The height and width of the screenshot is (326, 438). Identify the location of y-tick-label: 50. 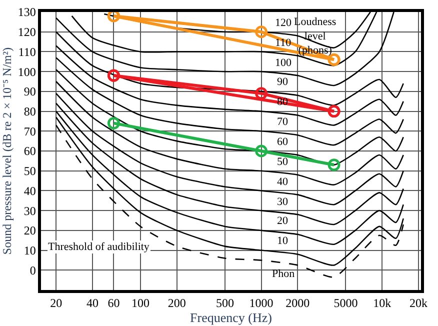
(30, 171).